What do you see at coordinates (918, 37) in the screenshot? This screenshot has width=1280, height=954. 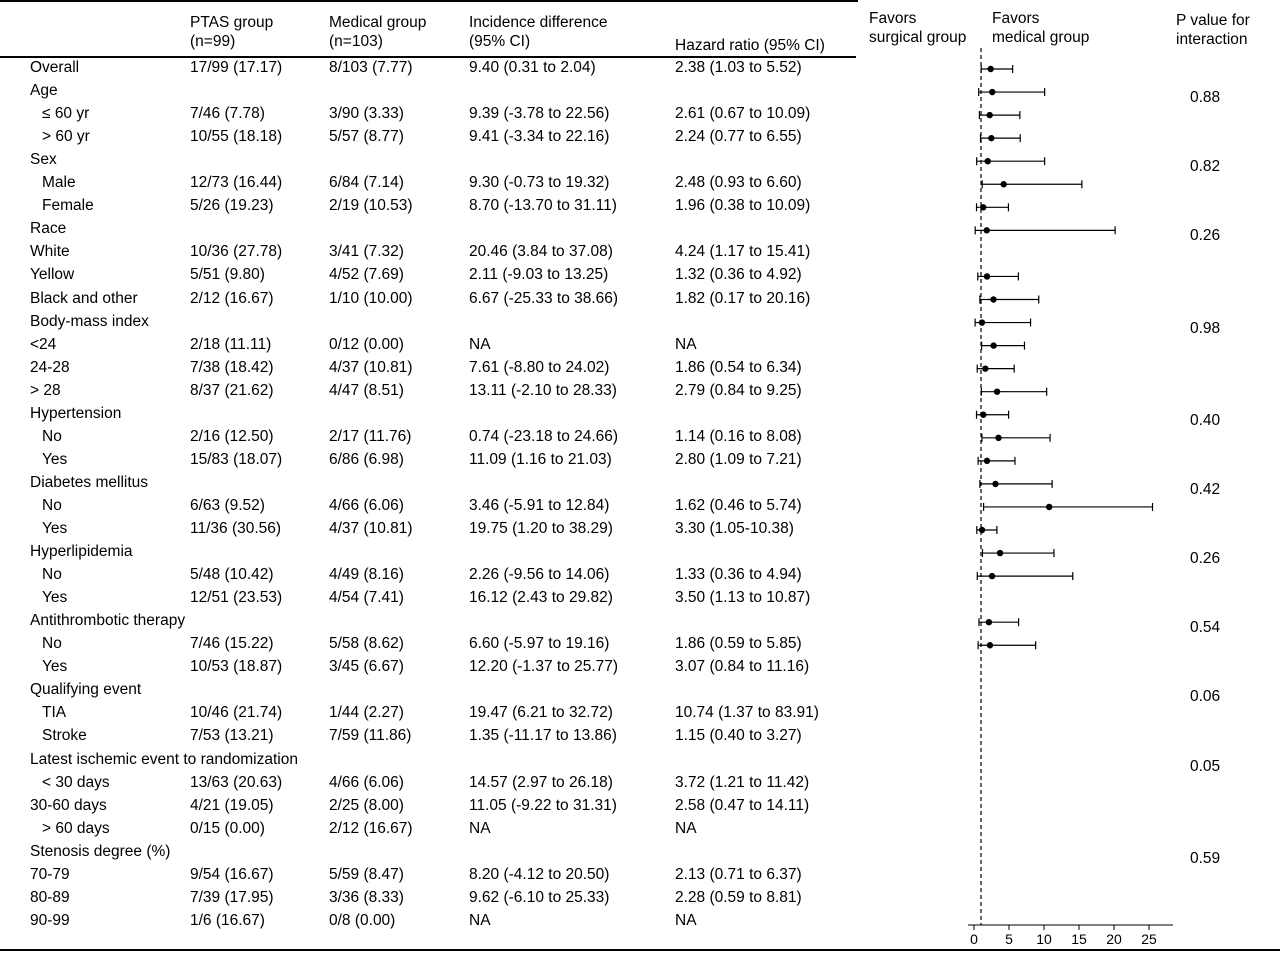 I see `favors-surgical-line2: surgical group` at bounding box center [918, 37].